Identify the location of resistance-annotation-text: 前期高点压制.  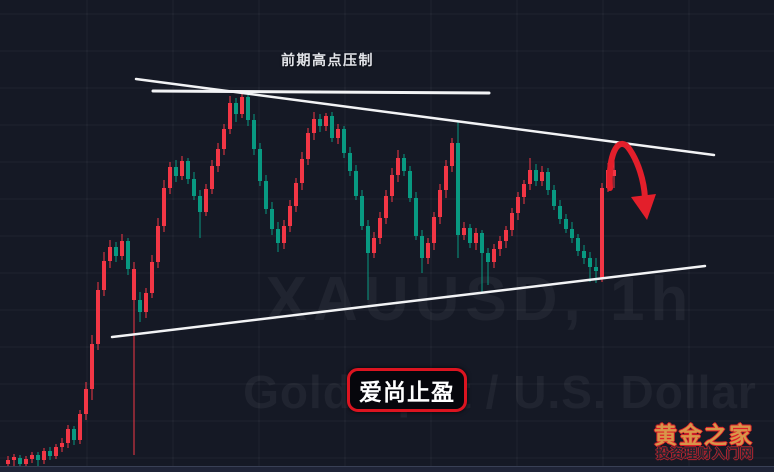
(327, 60).